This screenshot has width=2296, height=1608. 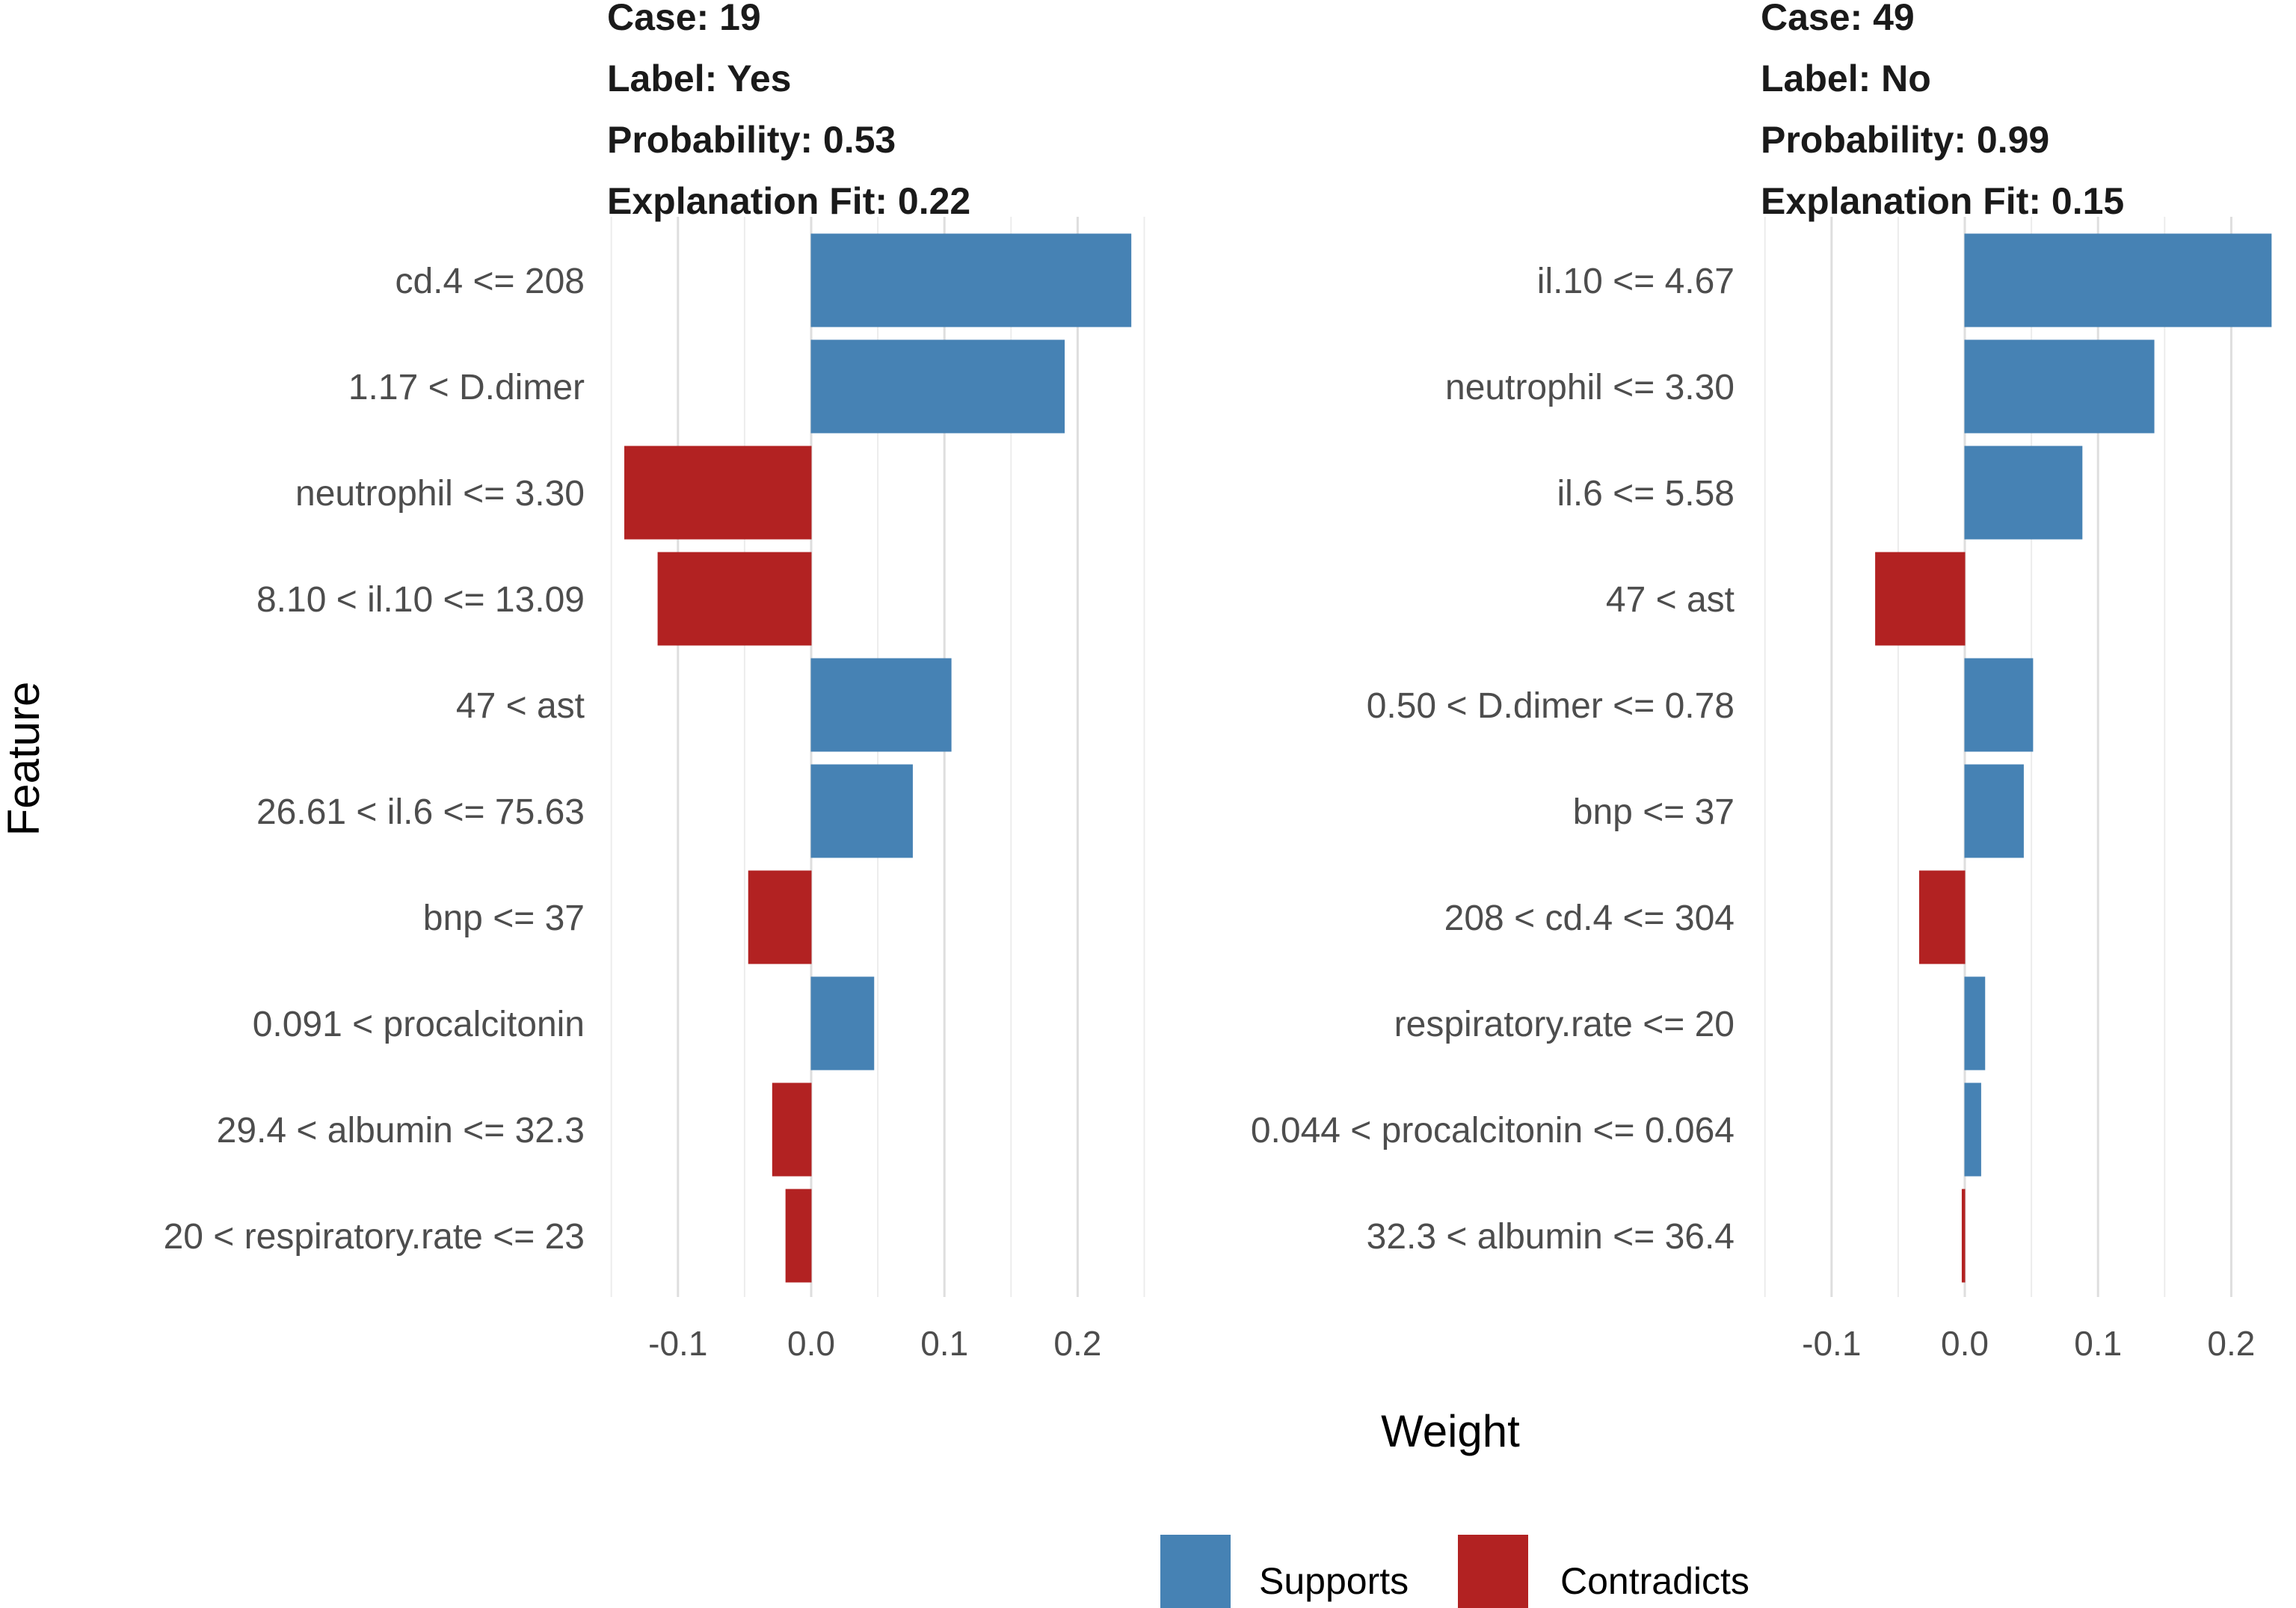 I want to click on feature-label: 29.4 < albumin <= 32.3, so click(x=401, y=1130).